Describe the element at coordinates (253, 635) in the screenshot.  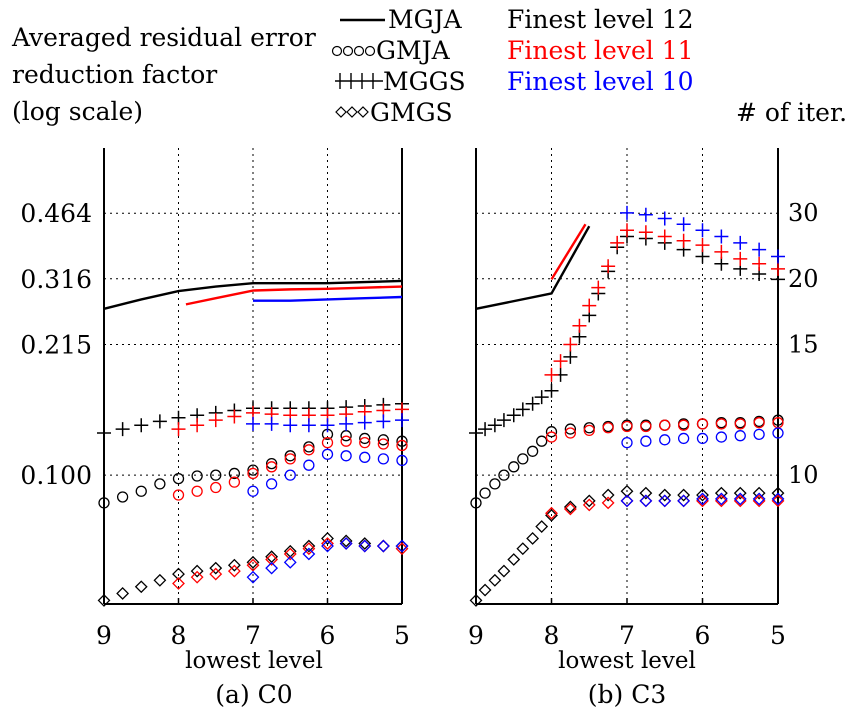
I see `panel-c0-x-tick-labels: 9 8 7 6 5` at that location.